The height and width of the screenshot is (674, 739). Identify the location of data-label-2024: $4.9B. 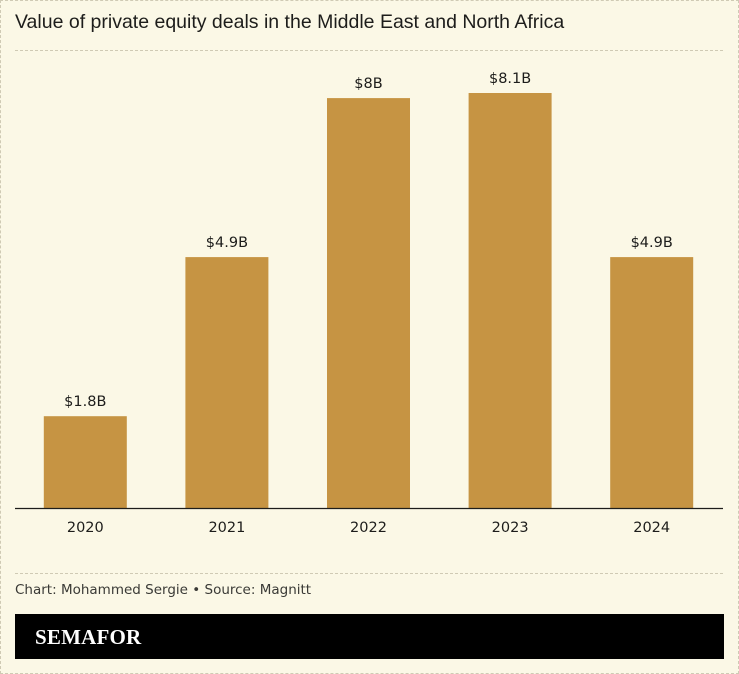
(652, 243).